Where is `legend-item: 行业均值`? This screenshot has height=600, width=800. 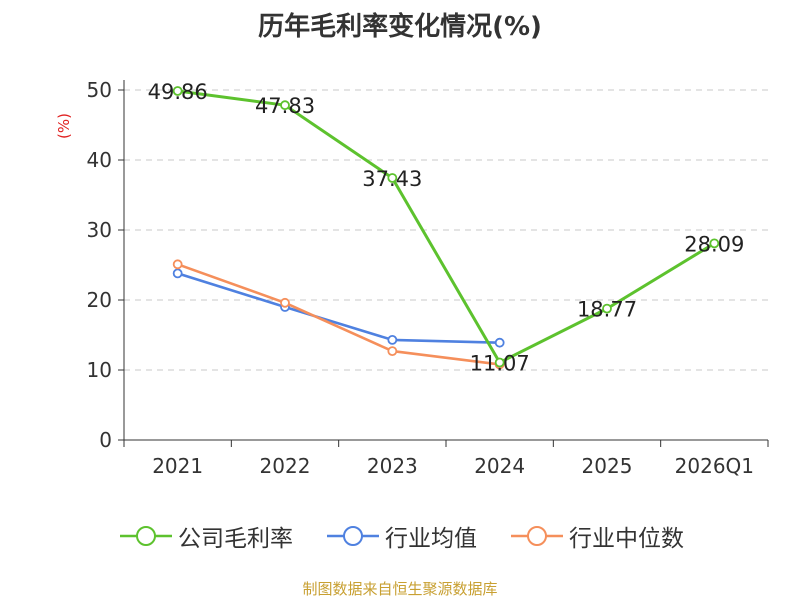 legend-item: 行业均值 is located at coordinates (402, 536).